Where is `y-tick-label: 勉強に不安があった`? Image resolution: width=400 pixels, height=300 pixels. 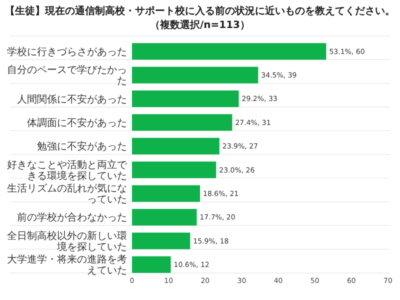
y-tick-label: 勉強に不安があった is located at coordinates (82, 146).